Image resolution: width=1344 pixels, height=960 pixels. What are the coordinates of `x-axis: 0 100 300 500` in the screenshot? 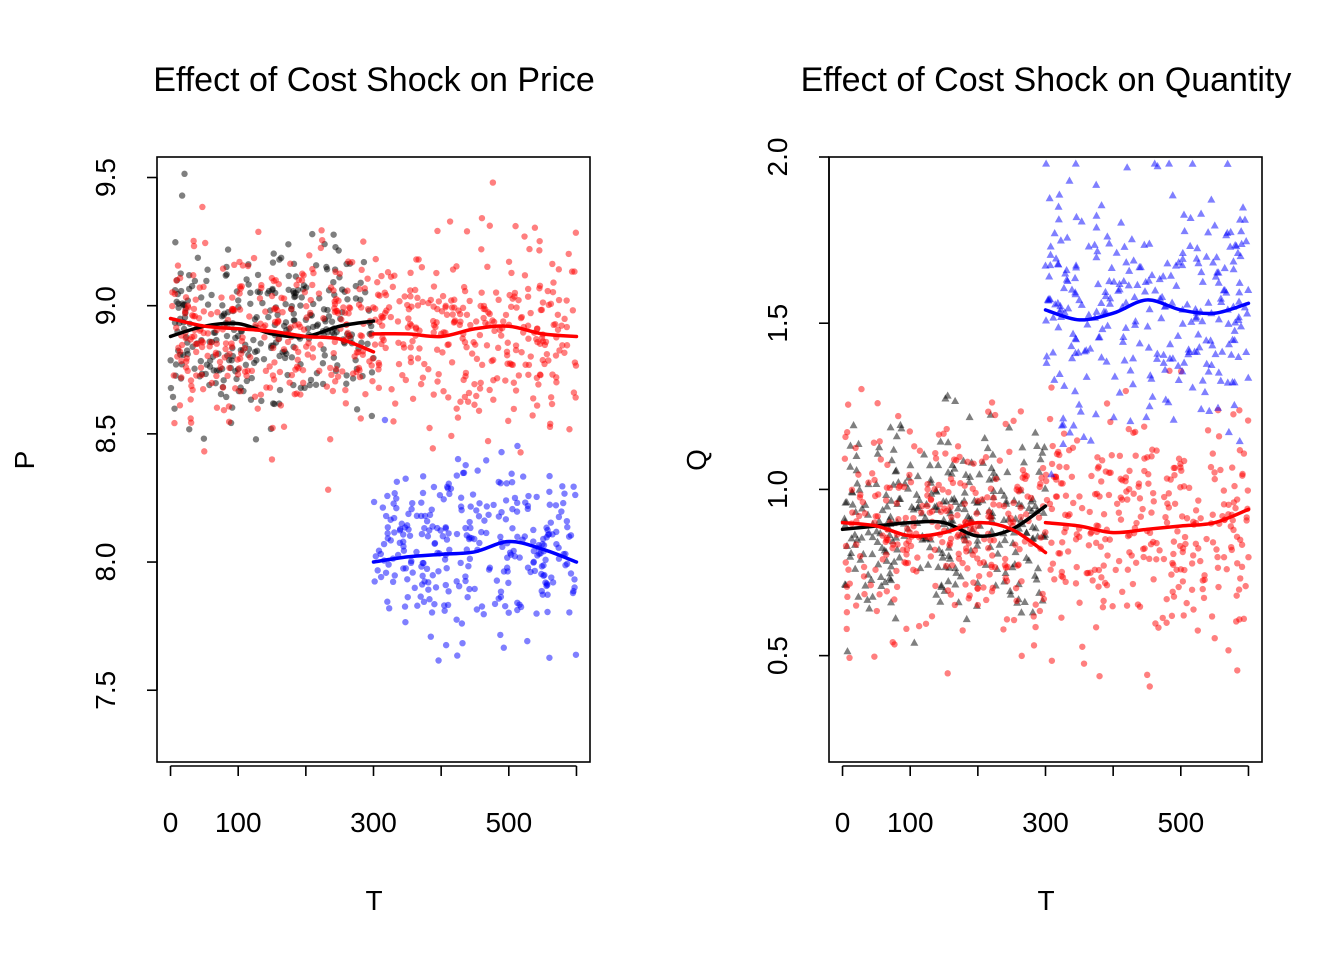 It's located at (1042, 801).